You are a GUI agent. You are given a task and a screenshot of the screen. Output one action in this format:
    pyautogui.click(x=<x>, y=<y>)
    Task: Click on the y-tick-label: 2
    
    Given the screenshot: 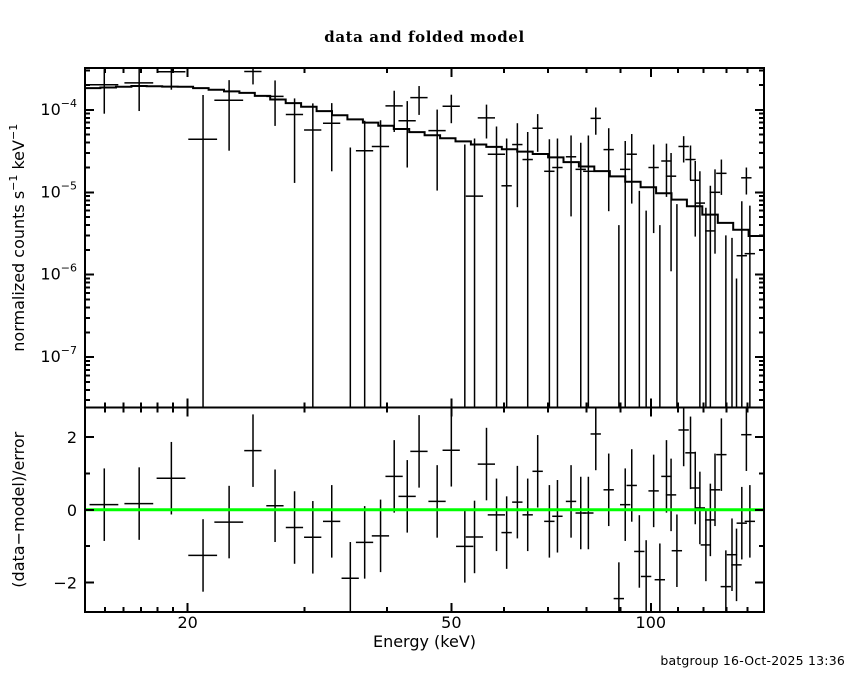 What is the action you would take?
    pyautogui.click(x=72, y=437)
    